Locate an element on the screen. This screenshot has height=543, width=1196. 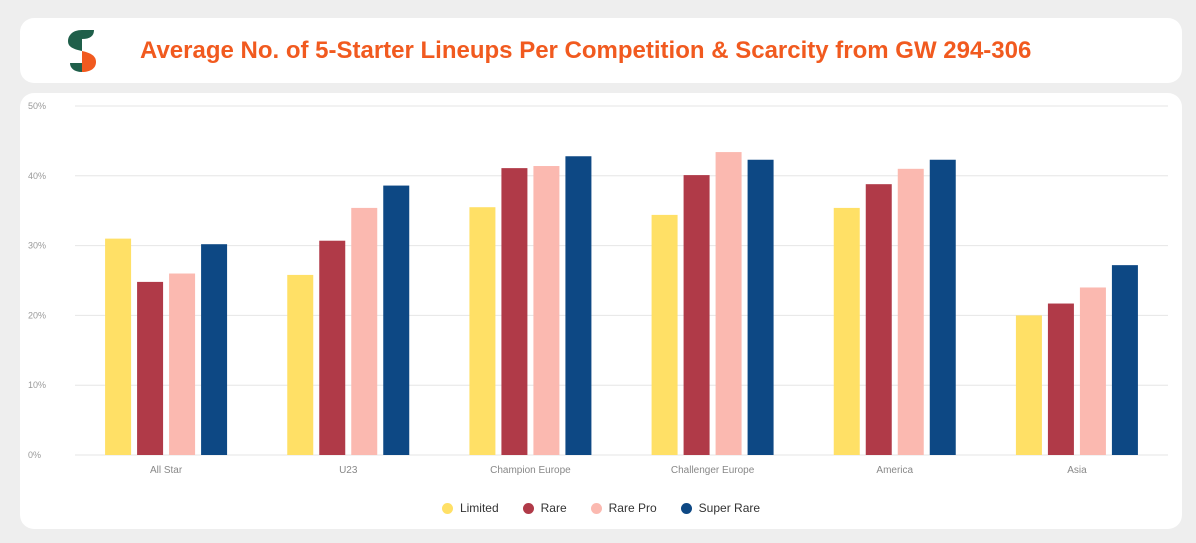
legend-item: Rare is located at coordinates (544, 508).